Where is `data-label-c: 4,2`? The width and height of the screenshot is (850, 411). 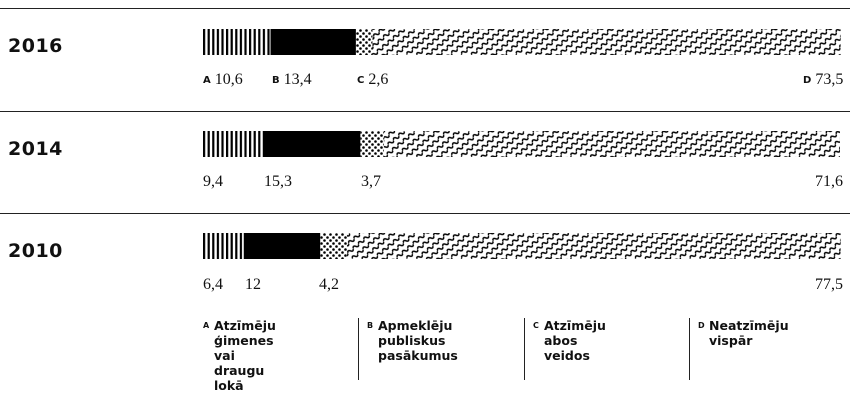
data-label-c: 4,2 is located at coordinates (329, 285).